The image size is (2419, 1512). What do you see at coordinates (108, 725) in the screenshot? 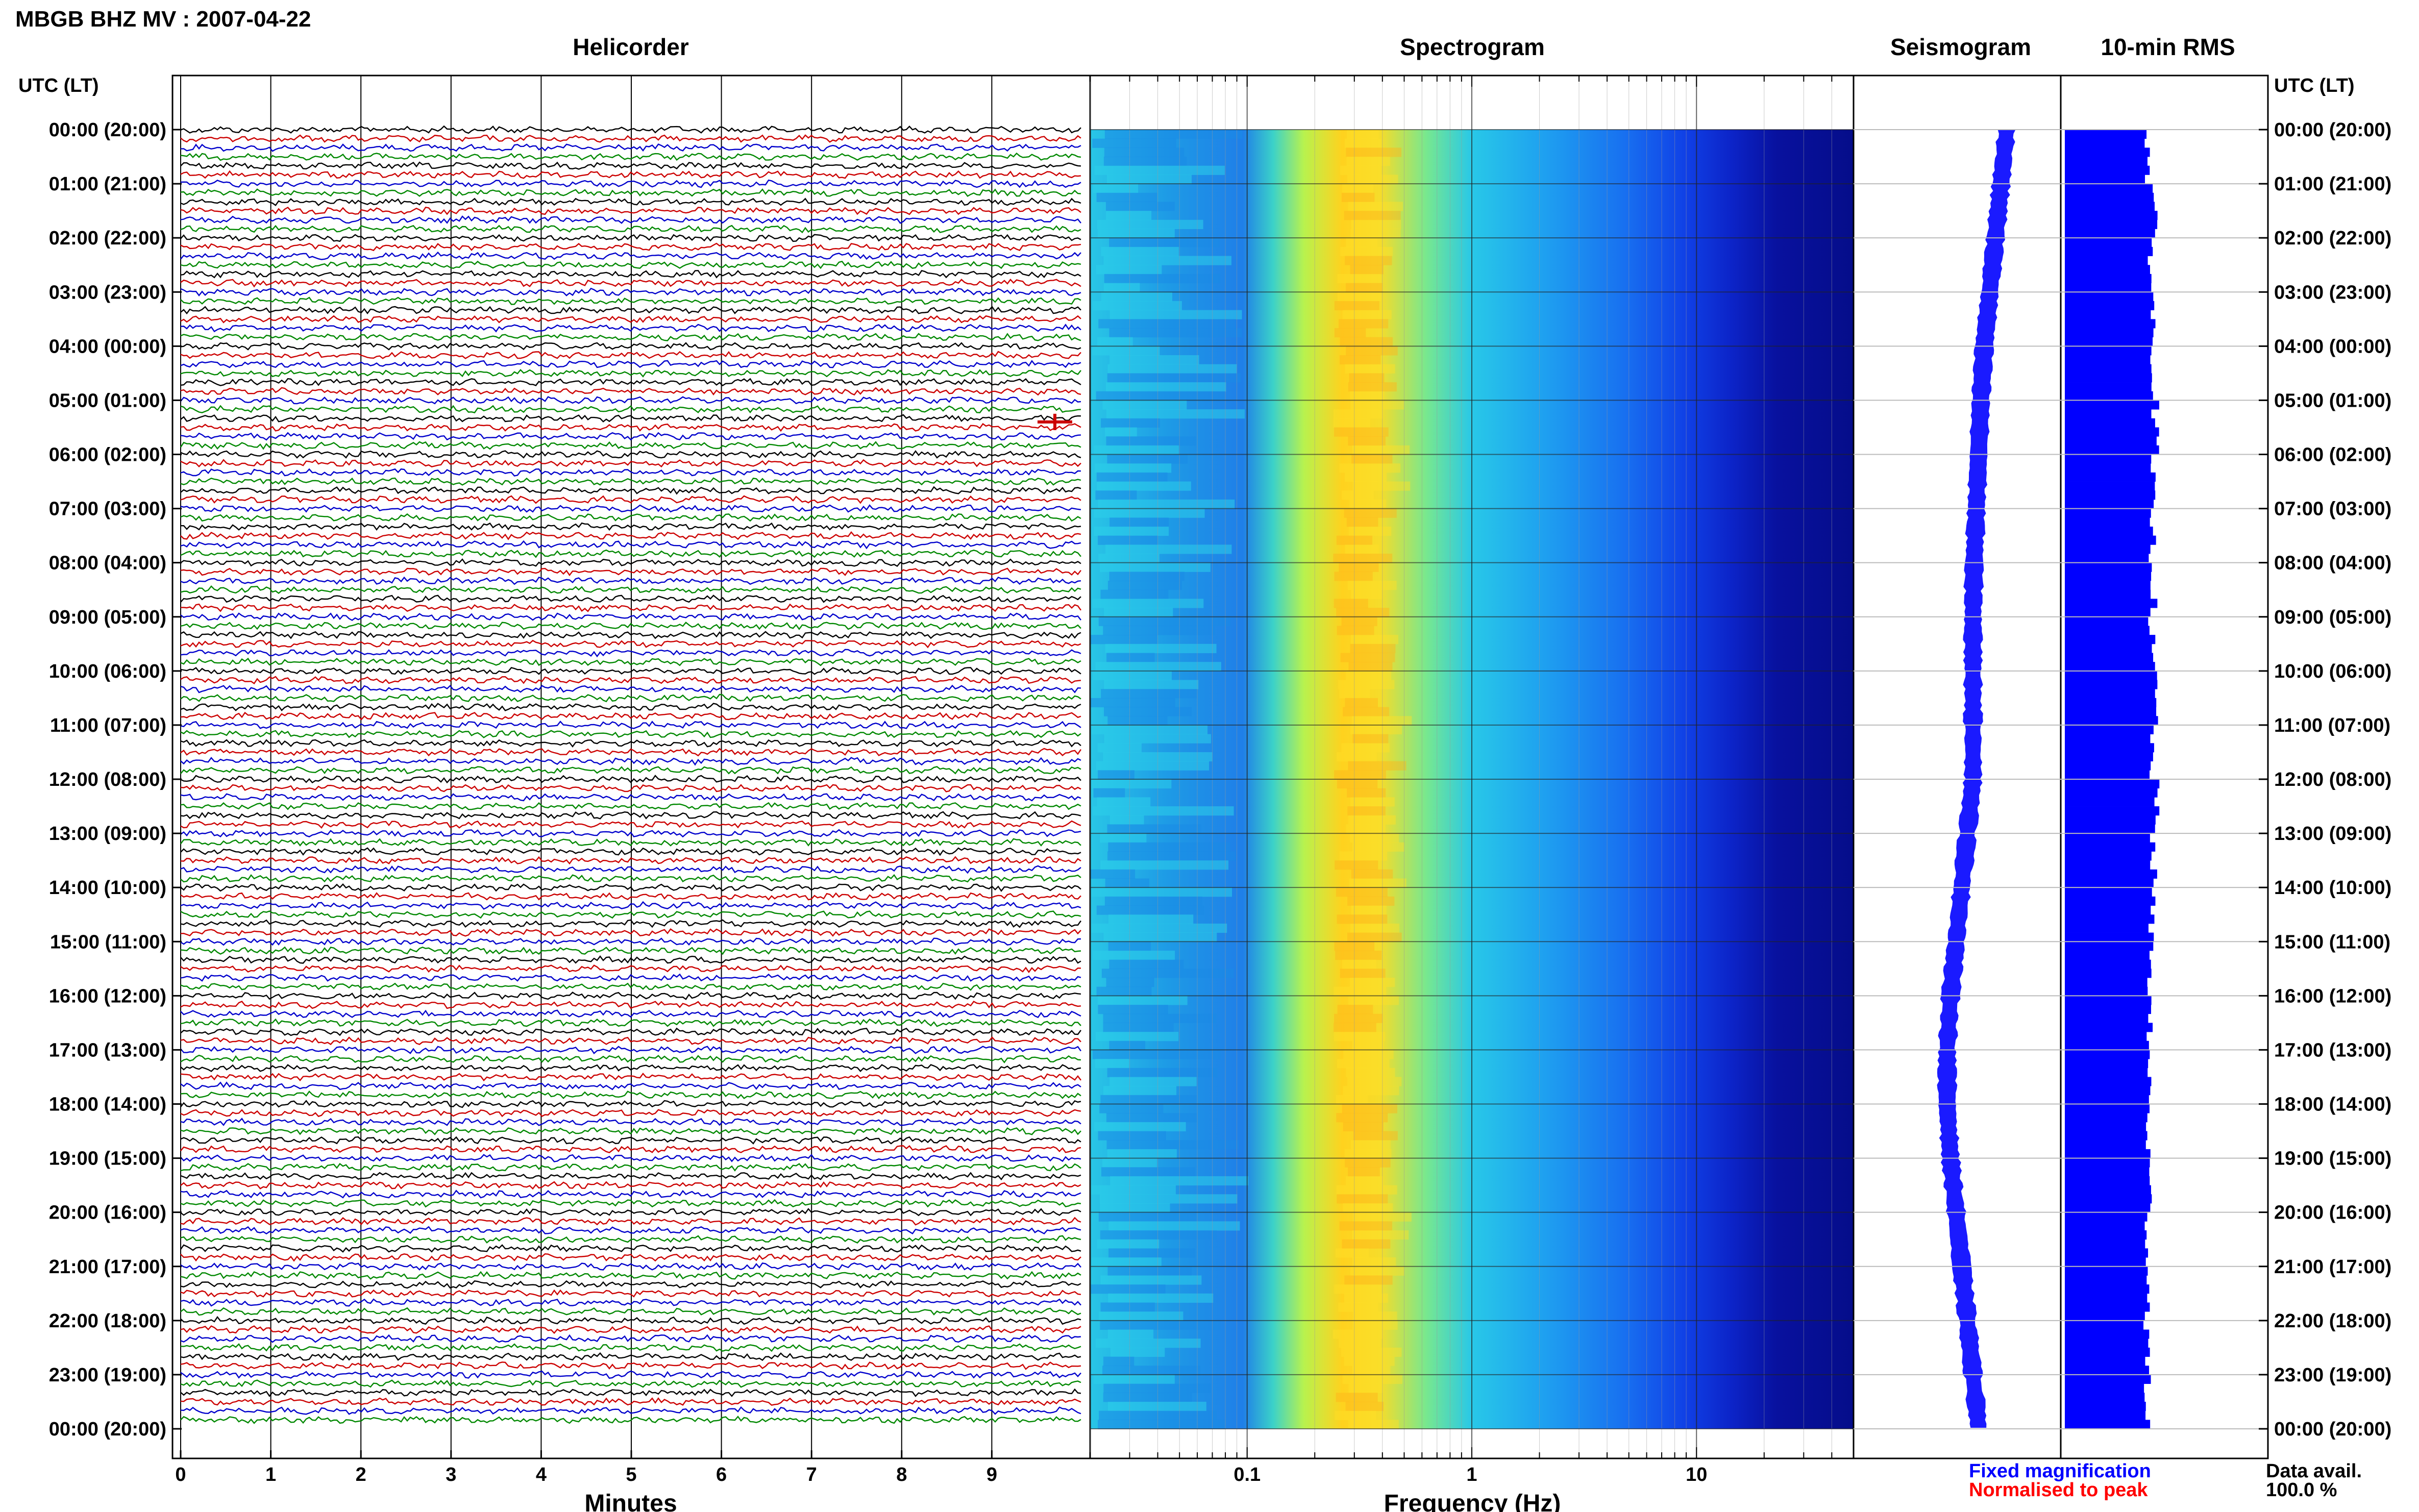
I see `time-label-left: 11:00 (07:00)` at bounding box center [108, 725].